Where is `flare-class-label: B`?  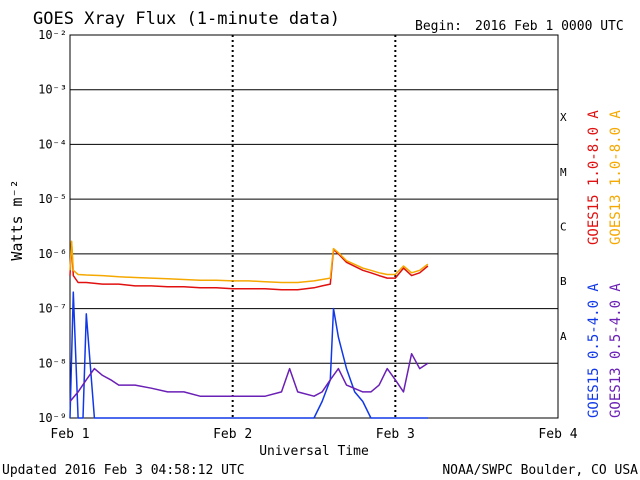 flare-class-label: B is located at coordinates (563, 281).